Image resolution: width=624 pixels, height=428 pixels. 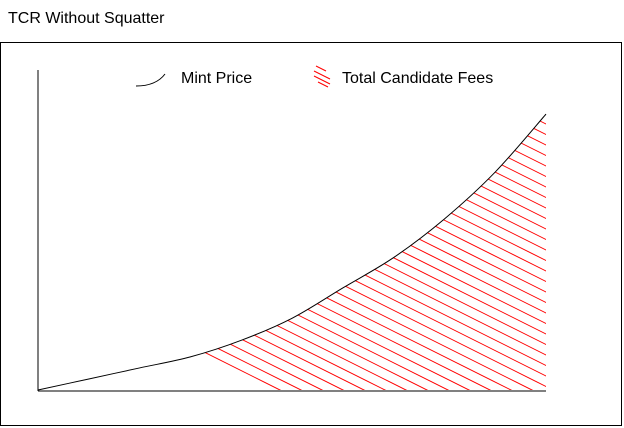 I want to click on legend-mint-price-label: Mint Price, so click(x=216, y=78).